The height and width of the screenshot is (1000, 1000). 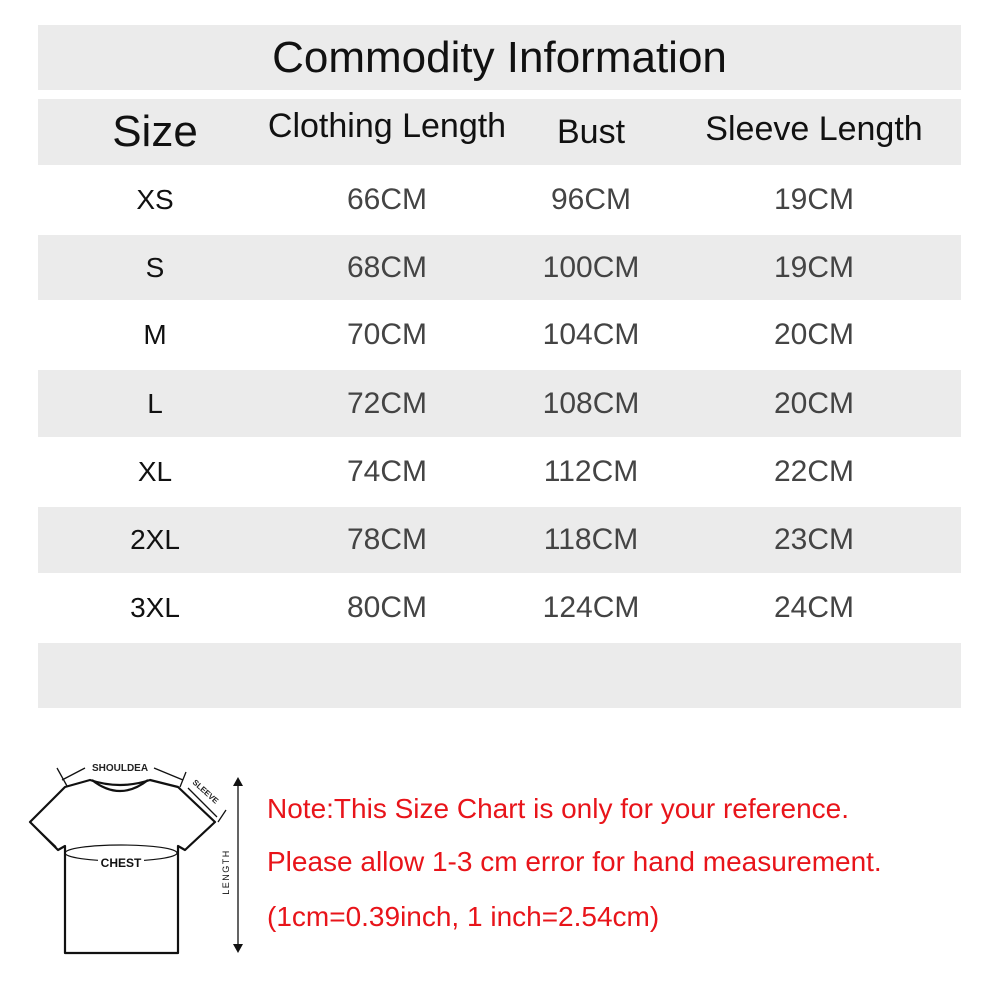 What do you see at coordinates (463, 916) in the screenshot?
I see `note-line-3: (1cm=0.39inch, 1 inch=2.54cm)` at bounding box center [463, 916].